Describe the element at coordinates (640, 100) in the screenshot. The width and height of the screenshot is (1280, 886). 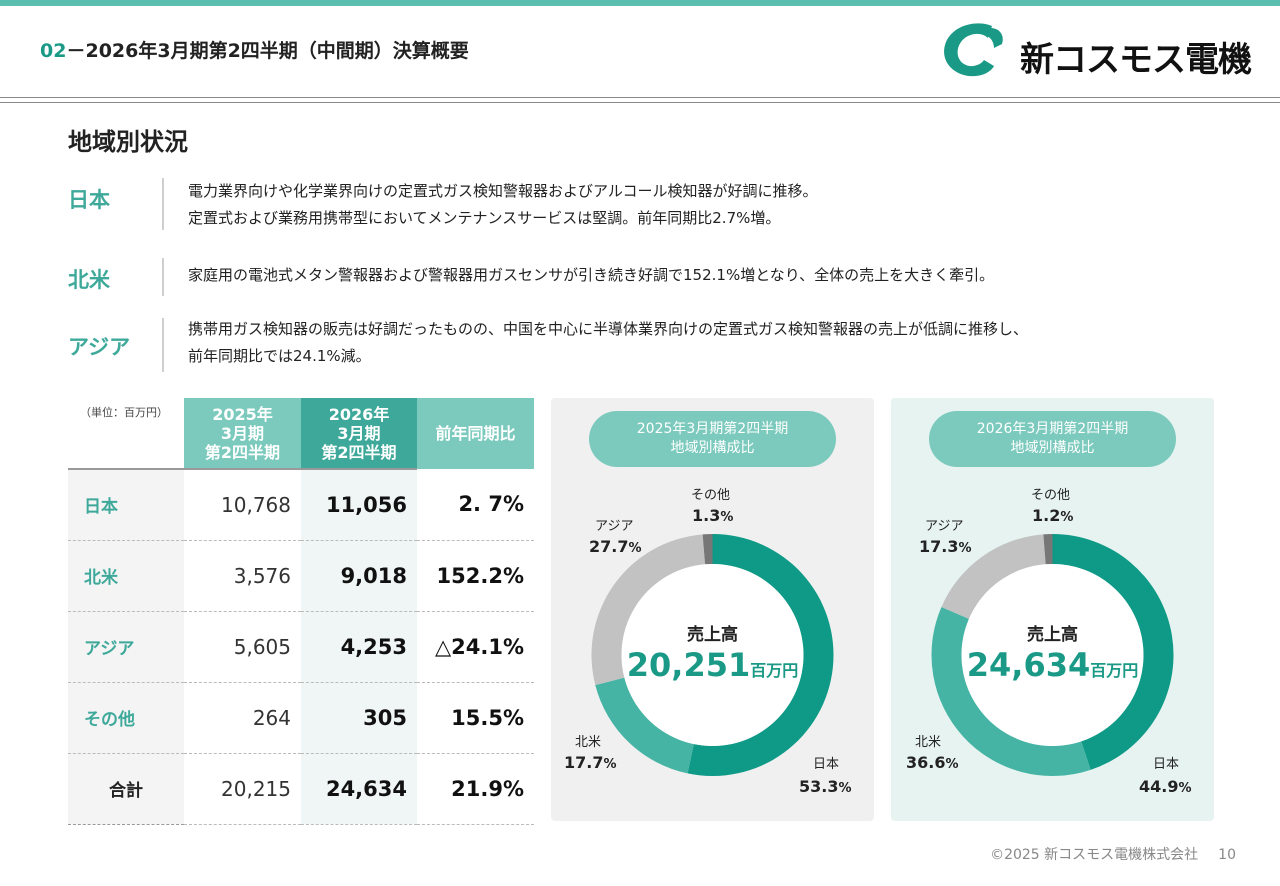
I see `header-divider` at that location.